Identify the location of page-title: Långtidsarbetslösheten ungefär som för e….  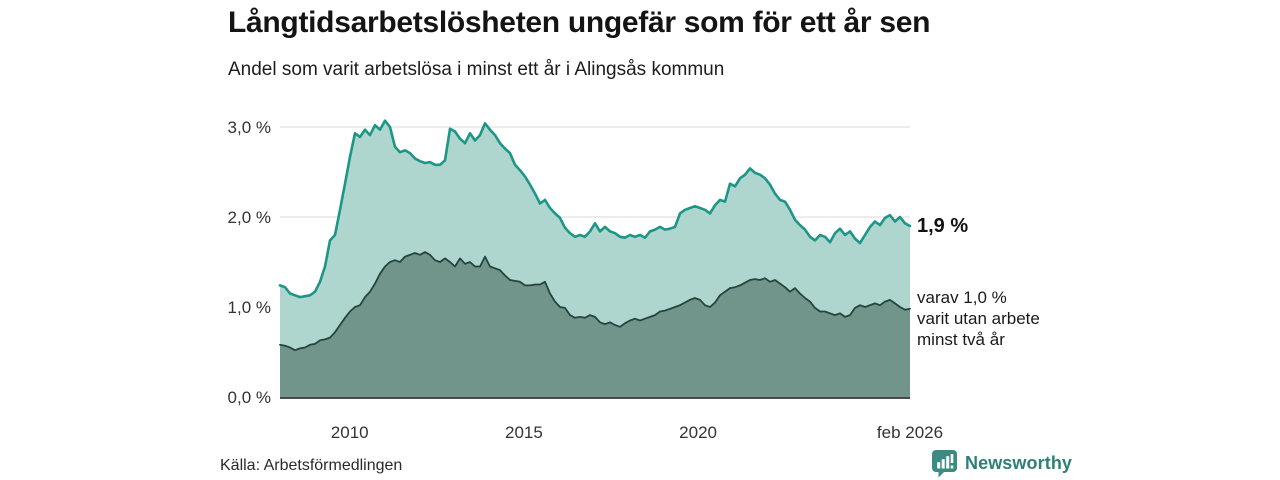
(579, 22).